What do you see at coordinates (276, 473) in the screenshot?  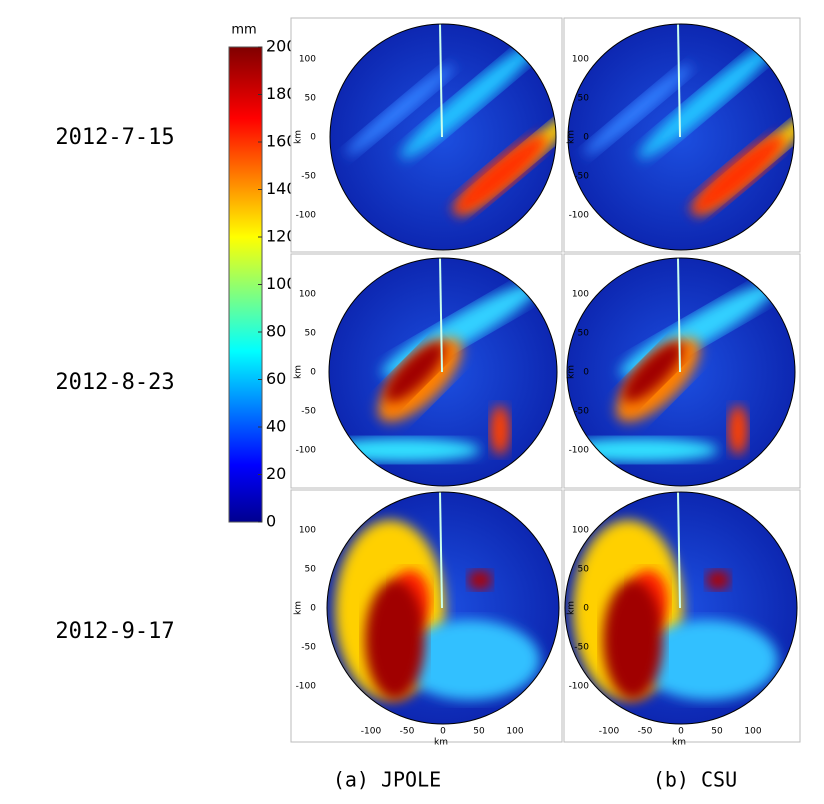 I see `colorbar-tick-label: 20` at bounding box center [276, 473].